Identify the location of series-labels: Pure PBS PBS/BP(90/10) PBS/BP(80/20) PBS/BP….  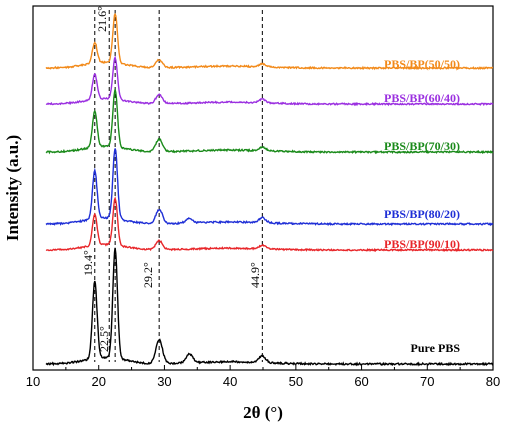
(422, 206).